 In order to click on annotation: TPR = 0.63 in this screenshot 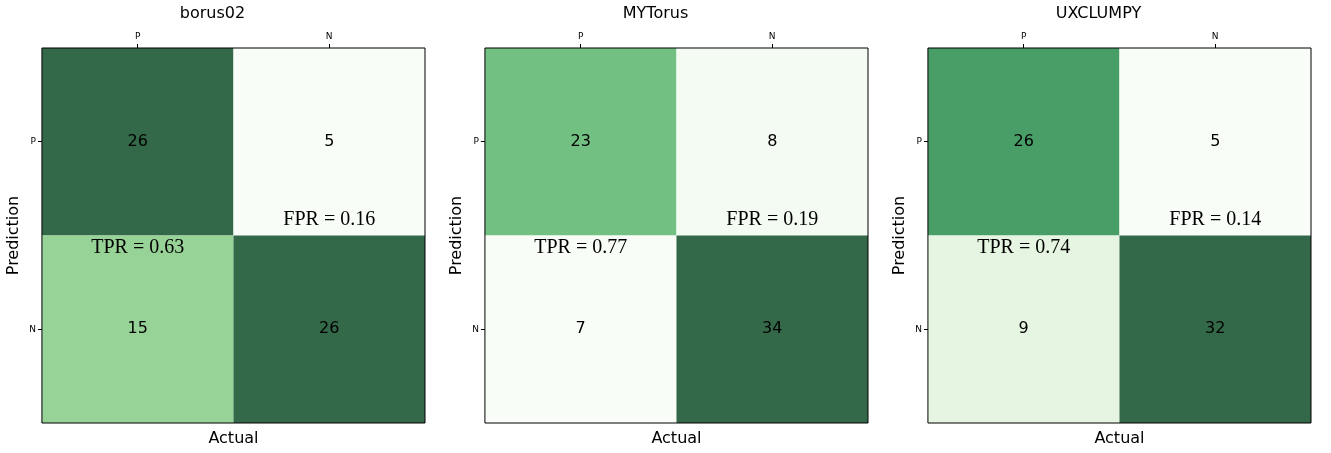, I will do `click(138, 245)`.